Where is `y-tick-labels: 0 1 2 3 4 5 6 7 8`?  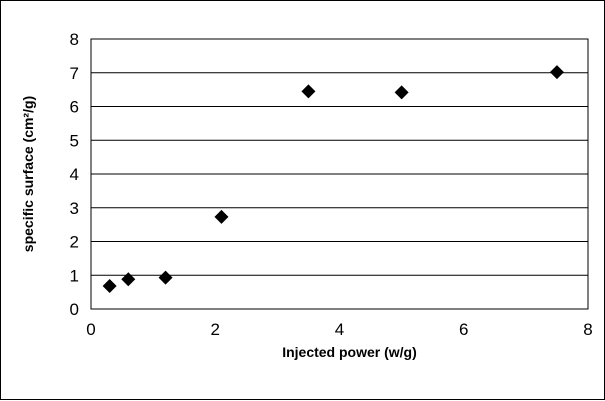 y-tick-labels: 0 1 2 3 4 5 6 7 8 is located at coordinates (74, 174).